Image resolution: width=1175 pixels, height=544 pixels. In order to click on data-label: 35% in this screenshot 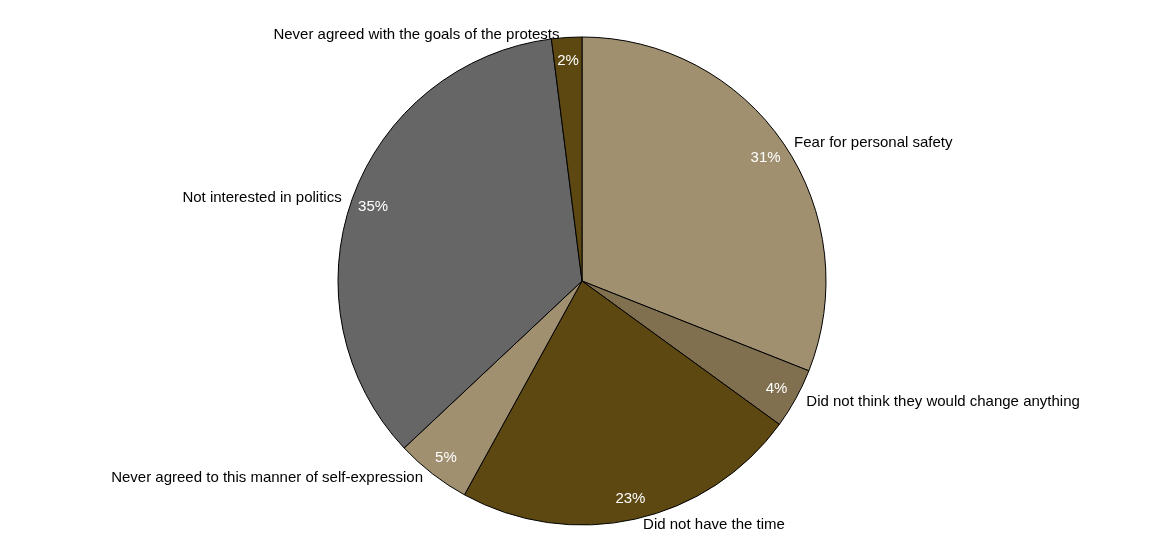, I will do `click(373, 206)`.